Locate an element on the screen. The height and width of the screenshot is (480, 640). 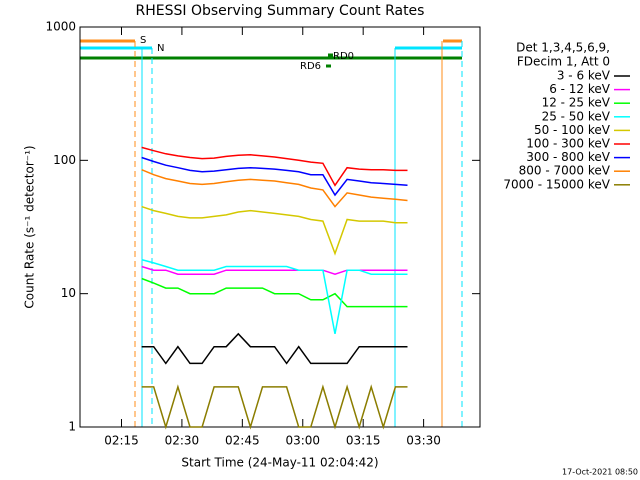
x-tick-label: 02:30 is located at coordinates (182, 441).